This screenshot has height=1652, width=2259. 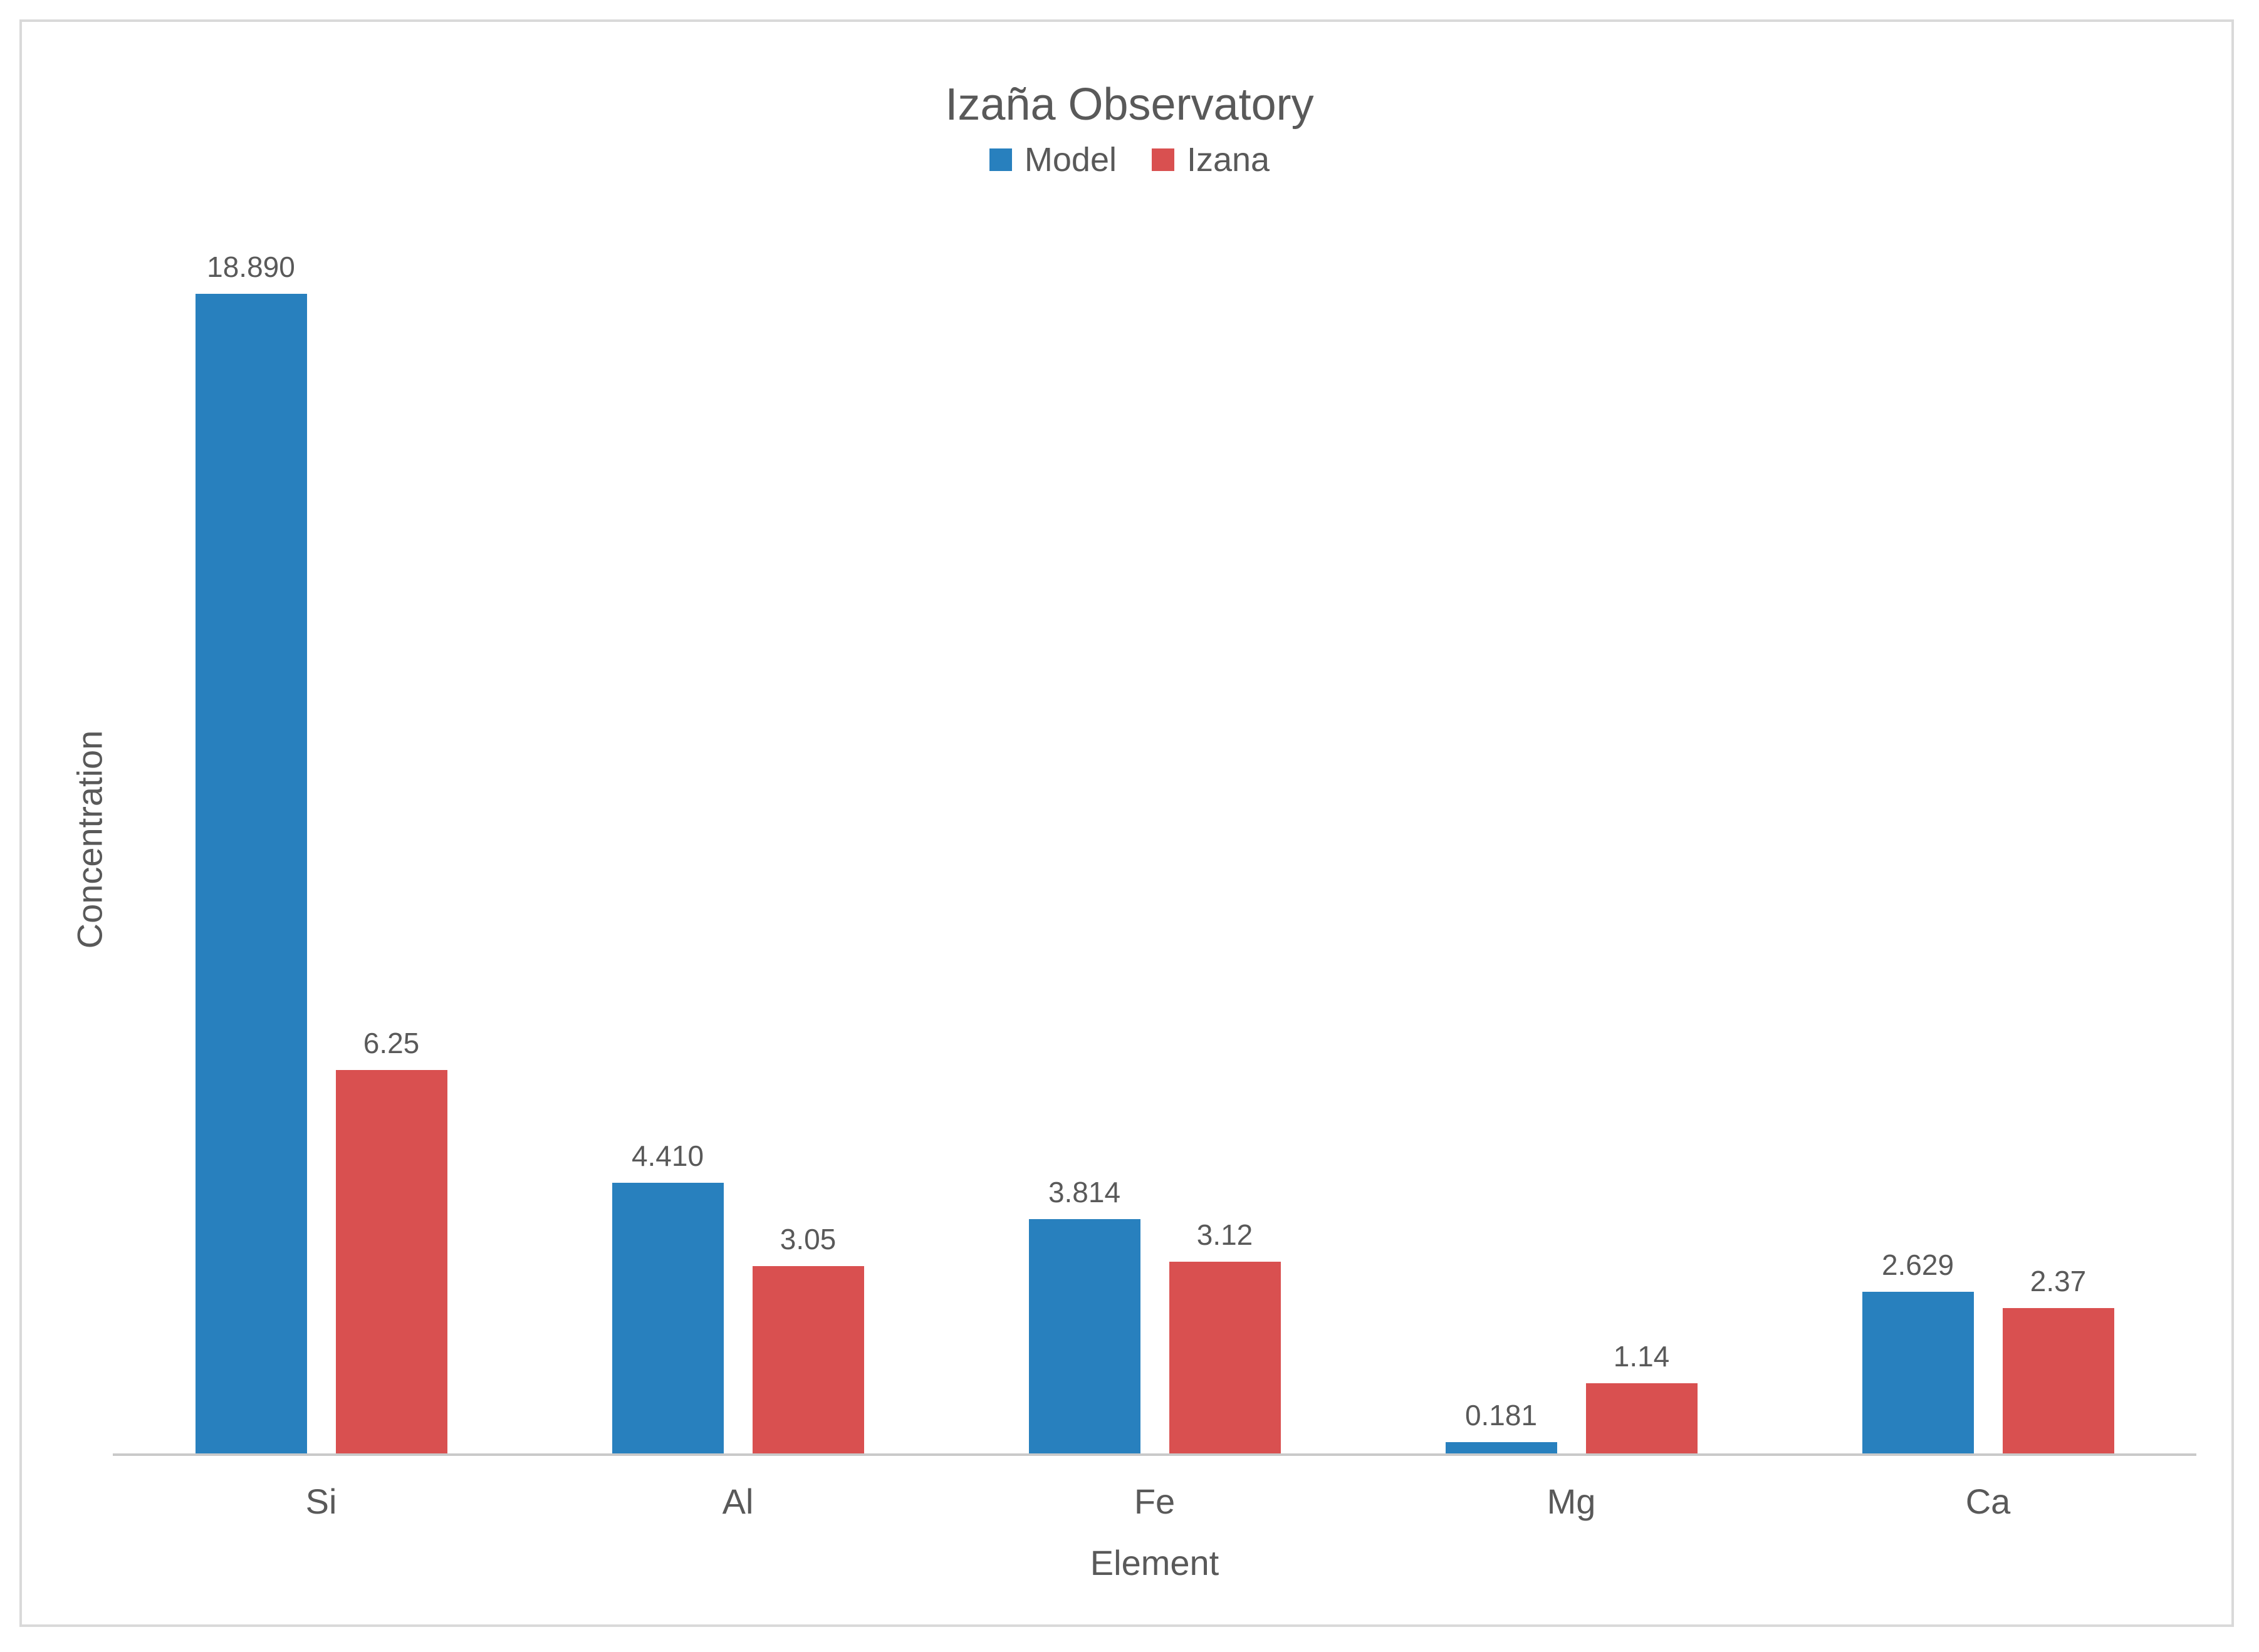 I want to click on y-axis-title: Concentration, so click(x=90, y=839).